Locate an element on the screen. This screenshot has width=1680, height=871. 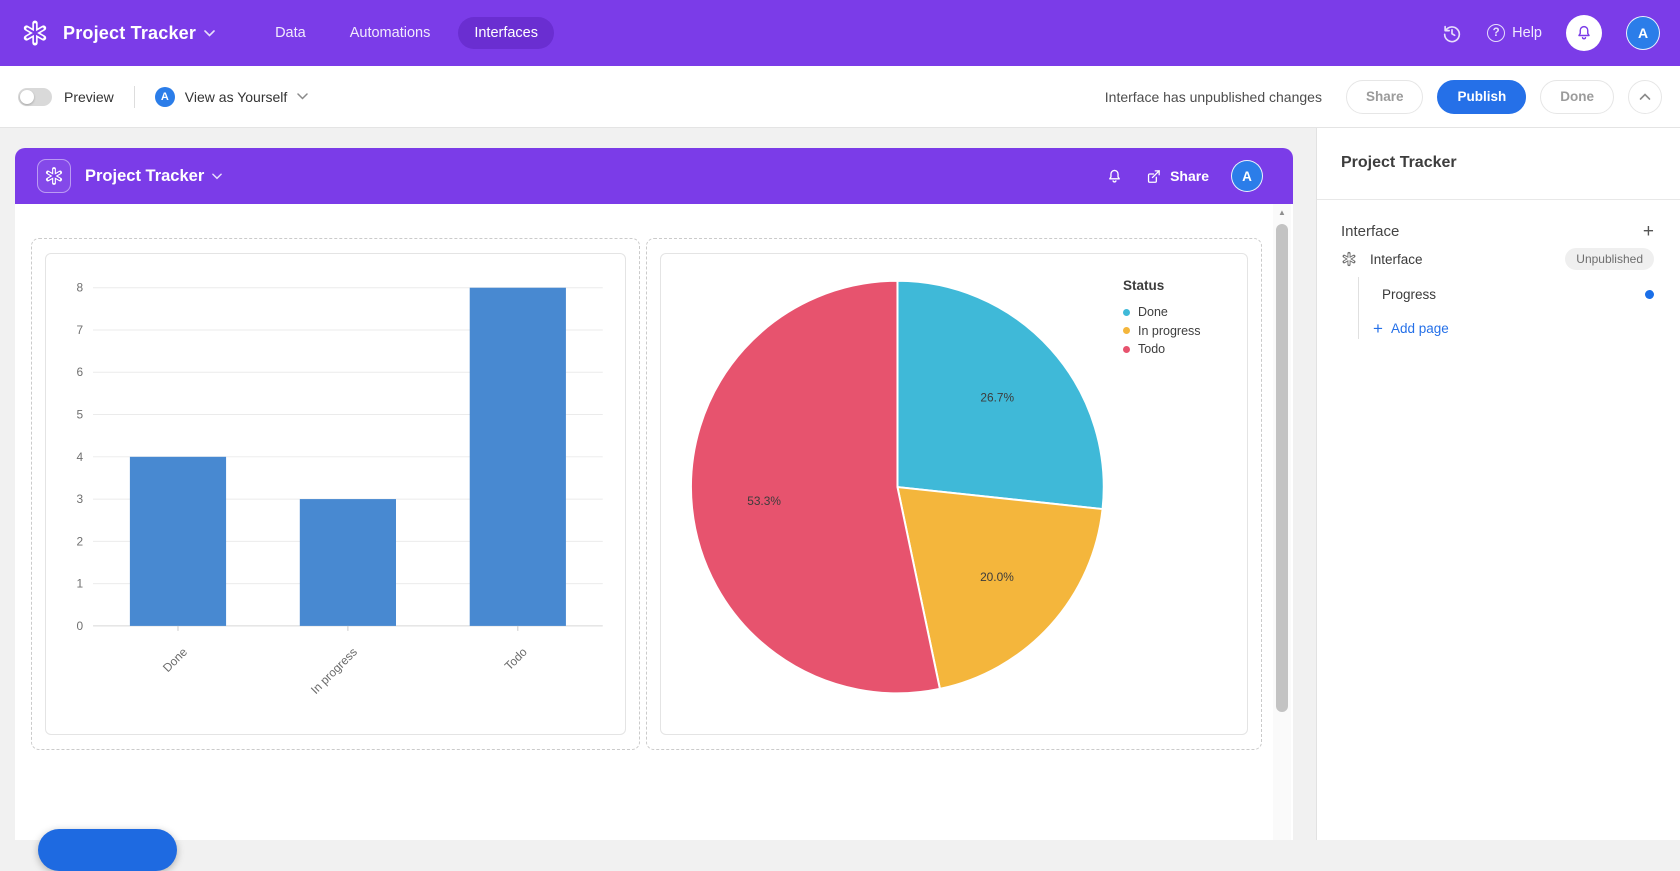
page-tree: Progress + Add page is located at coordinates (1498, 311).